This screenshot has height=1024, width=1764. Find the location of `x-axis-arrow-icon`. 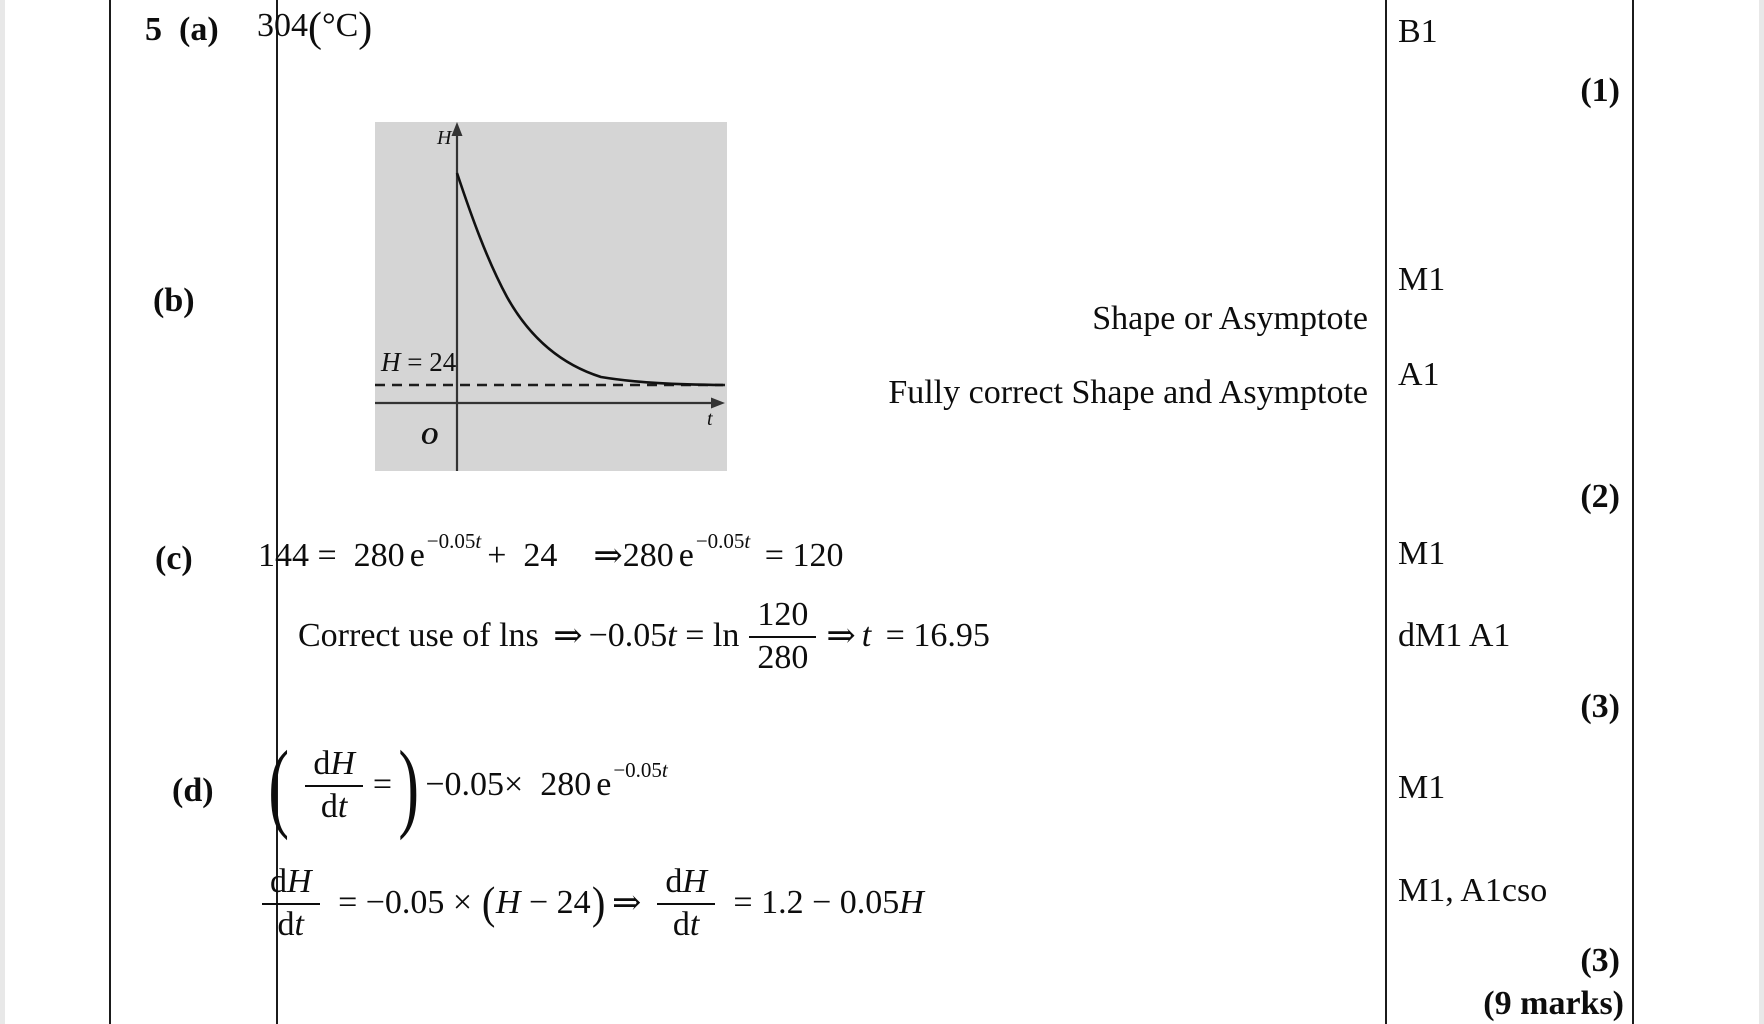

x-axis-arrow-icon is located at coordinates (718, 403).